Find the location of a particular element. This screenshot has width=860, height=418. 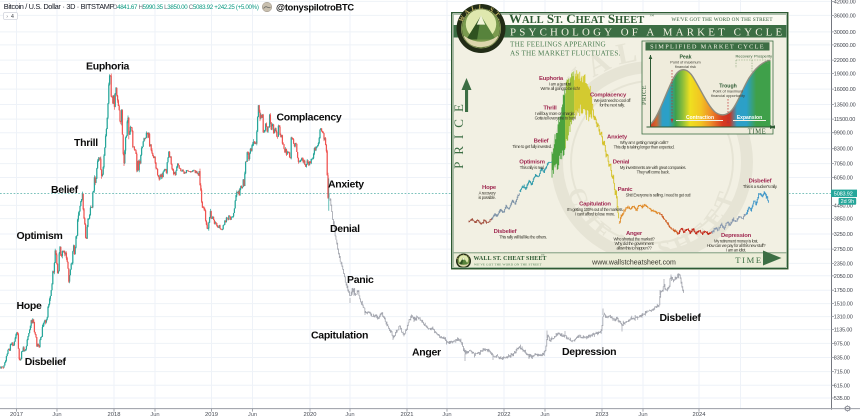

svg-text: PSYCHOLOGY OF A MARKET CYCLE is located at coordinates (647, 32).